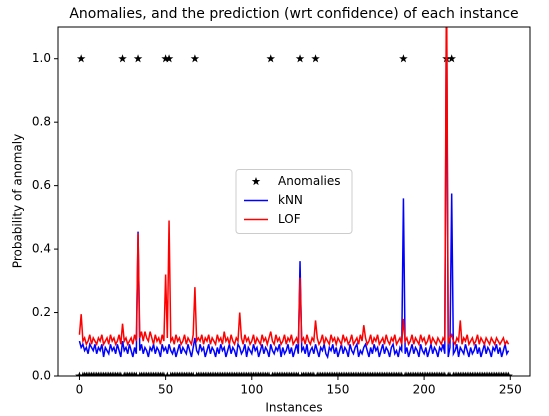  Describe the element at coordinates (256, 181) in the screenshot. I see `legend-marker` at that location.